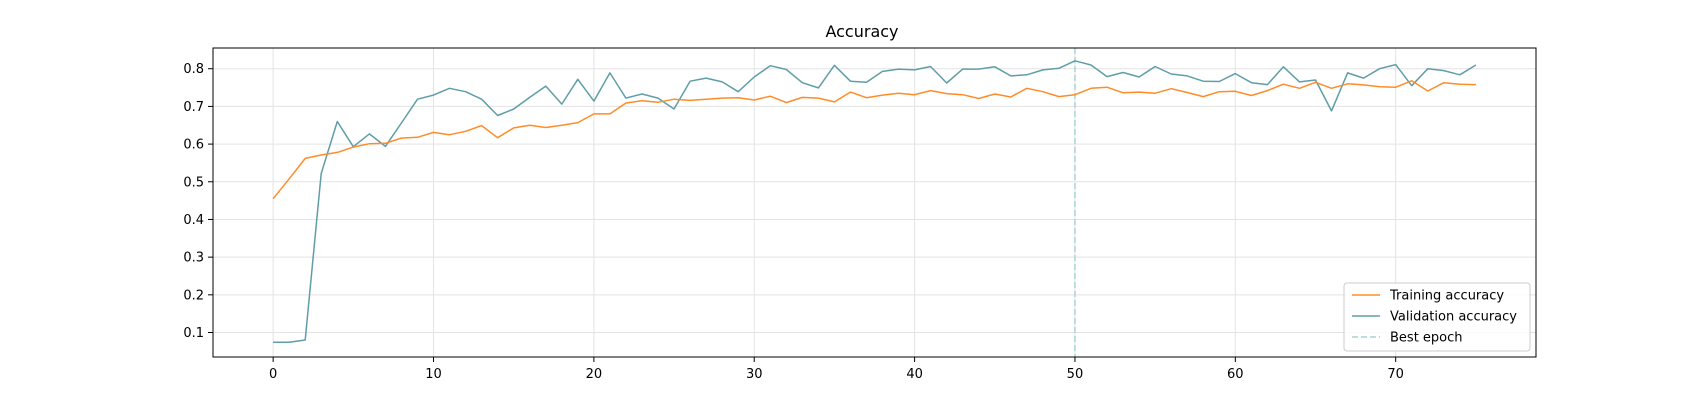  Describe the element at coordinates (914, 374) in the screenshot. I see `x-tick-label: 40` at that location.